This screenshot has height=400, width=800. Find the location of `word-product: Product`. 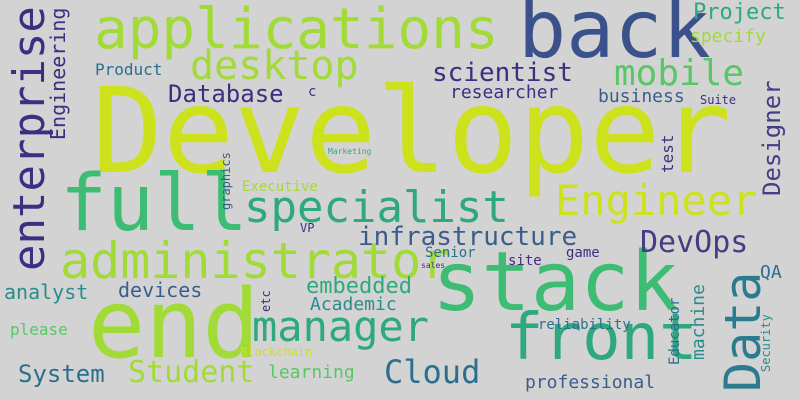

word-product: Product is located at coordinates (129, 69).